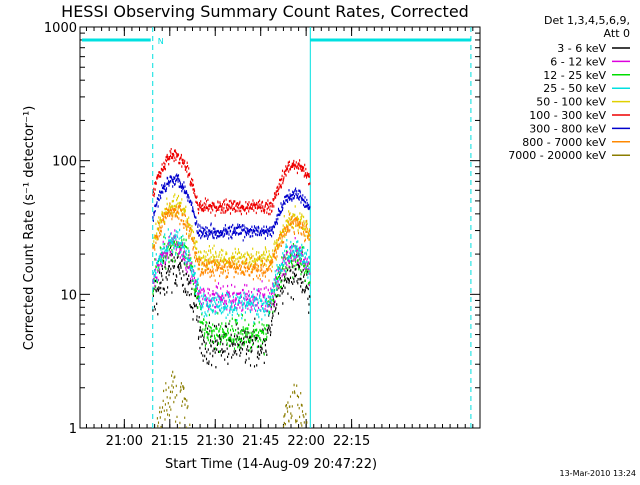  What do you see at coordinates (598, 473) in the screenshot?
I see `timestamp: 13-Mar-2010 13:24` at bounding box center [598, 473].